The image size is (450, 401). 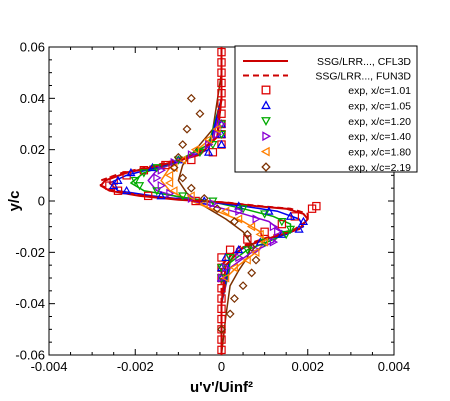 I want to click on y-tick-label: 0.06, so click(x=32, y=47).